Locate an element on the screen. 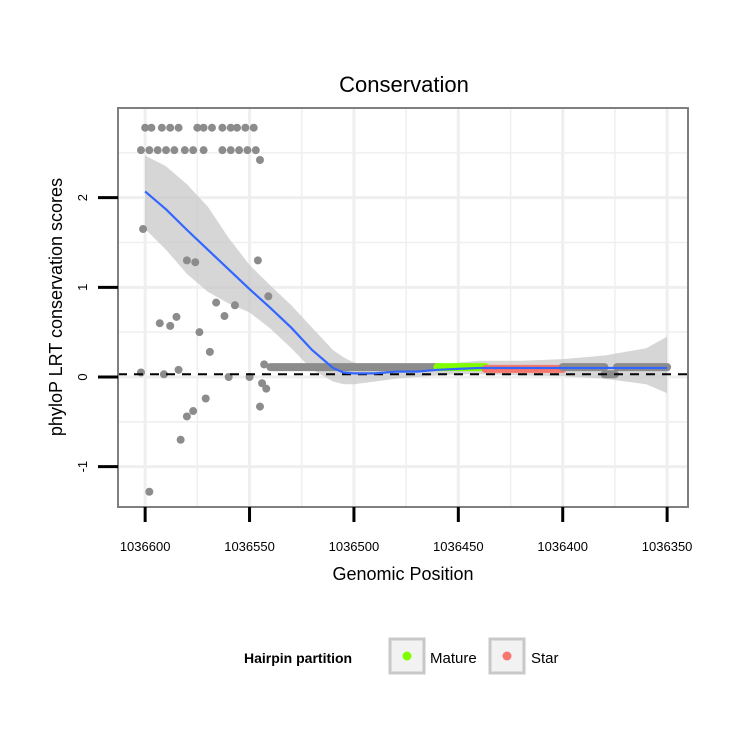  x-tick-label: 1036350 is located at coordinates (667, 546).